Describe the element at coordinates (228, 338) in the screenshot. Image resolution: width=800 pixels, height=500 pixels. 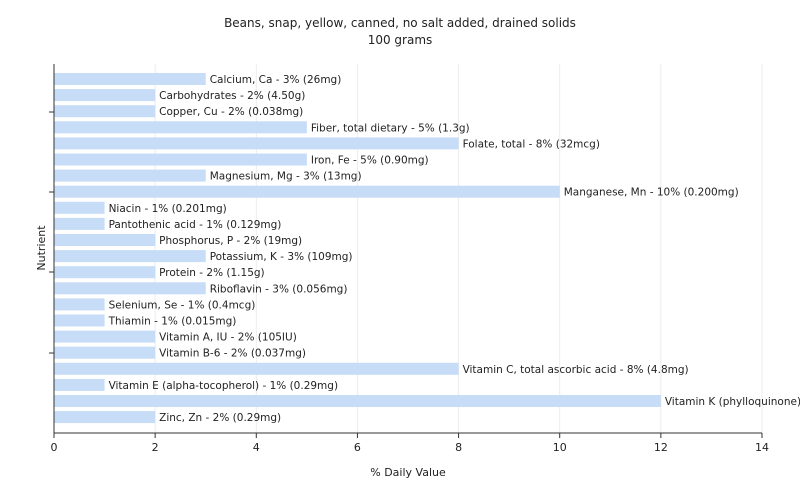
I see `bar-label: Vitamin A, IU - 2% (105IU)` at that location.